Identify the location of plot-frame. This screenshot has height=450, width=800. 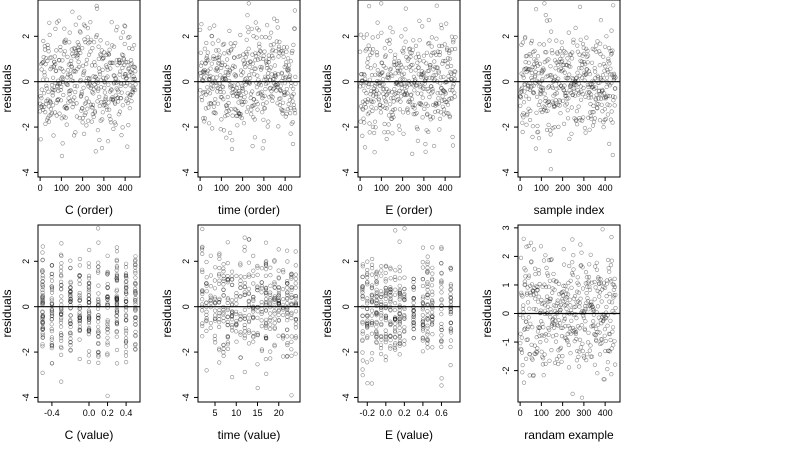
(89, 89).